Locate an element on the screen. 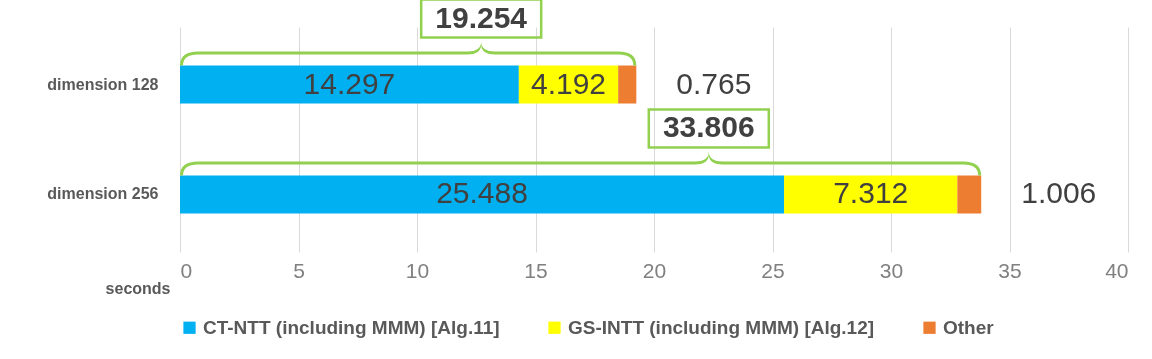 The image size is (1152, 359). x-tick-label: 35 is located at coordinates (1010, 270).